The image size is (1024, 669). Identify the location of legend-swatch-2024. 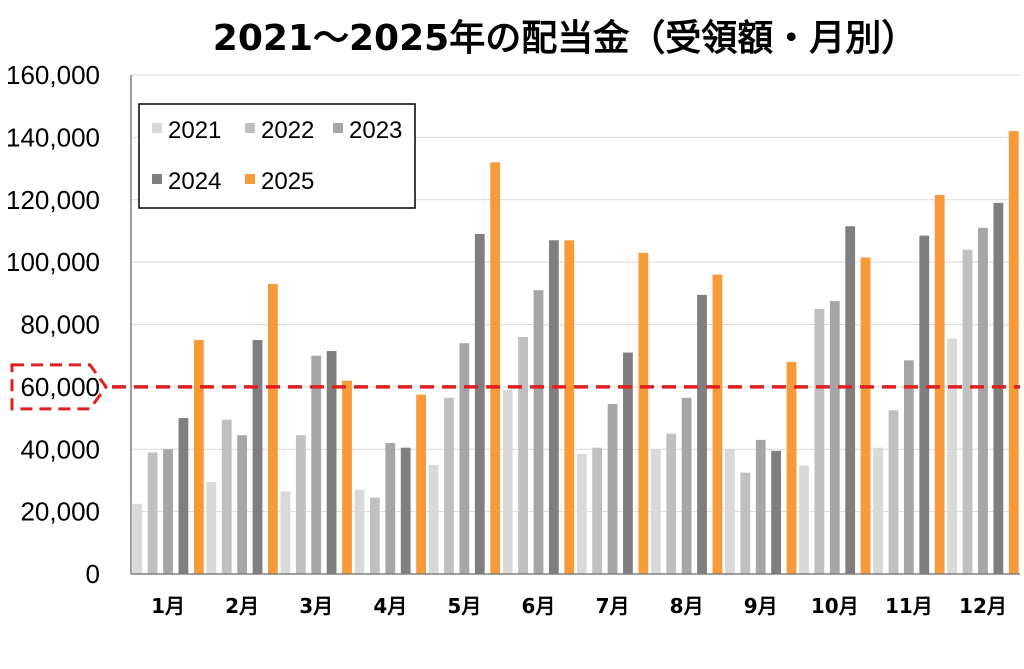
(157, 179).